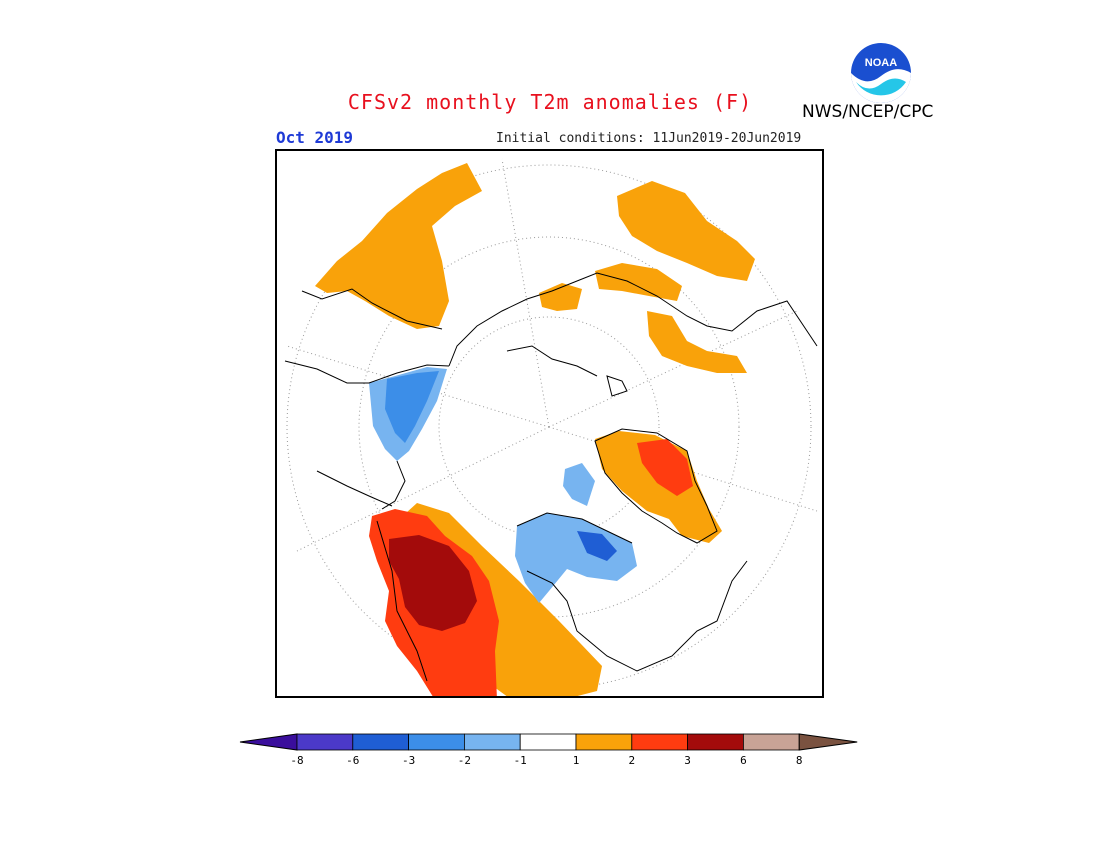  I want to click on colorbar-label: 2, so click(631, 760).